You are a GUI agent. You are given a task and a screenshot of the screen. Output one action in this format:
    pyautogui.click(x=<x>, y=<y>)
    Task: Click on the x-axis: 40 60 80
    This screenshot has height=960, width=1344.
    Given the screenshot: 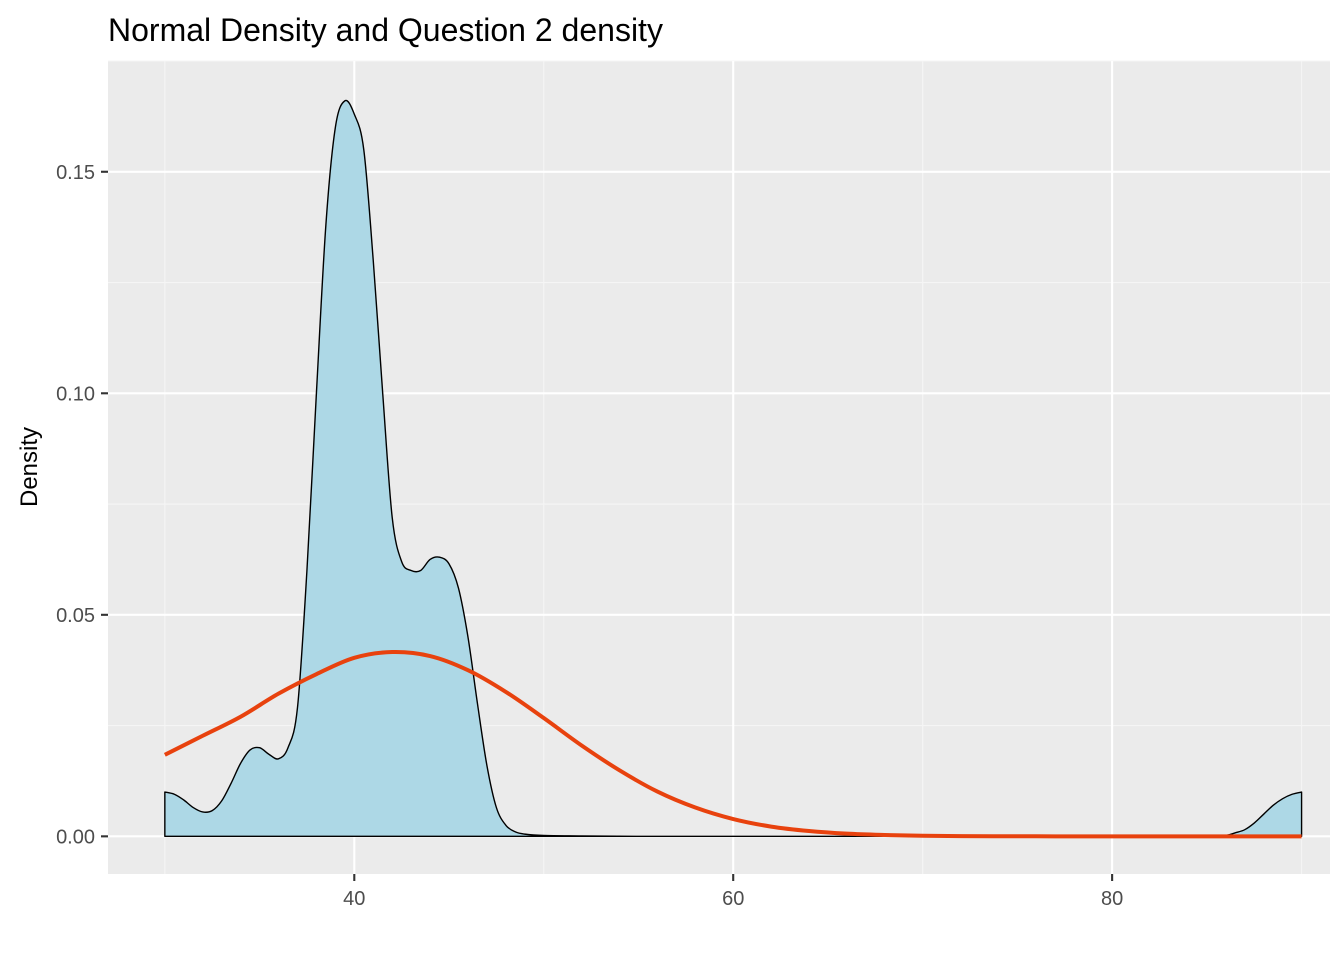 What is the action you would take?
    pyautogui.click(x=733, y=892)
    